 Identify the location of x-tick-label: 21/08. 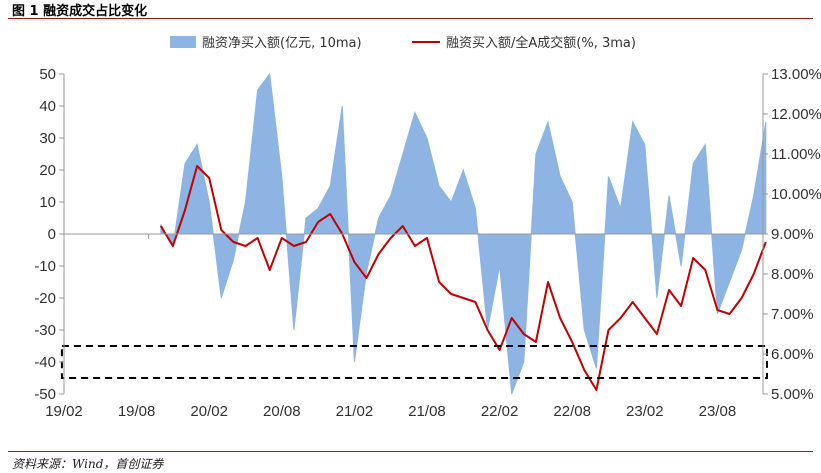
(427, 411).